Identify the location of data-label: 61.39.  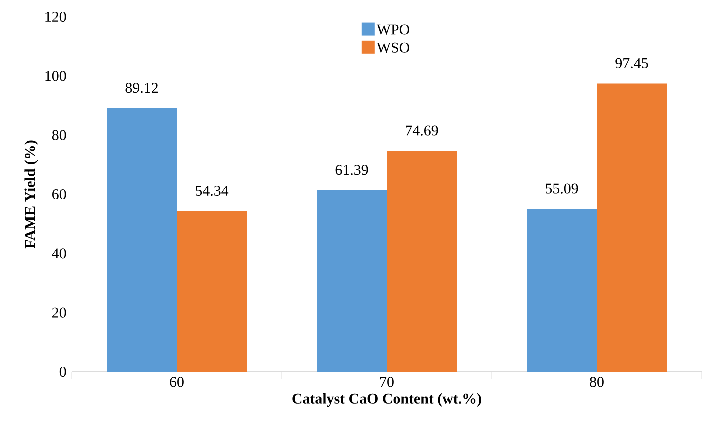
(352, 170).